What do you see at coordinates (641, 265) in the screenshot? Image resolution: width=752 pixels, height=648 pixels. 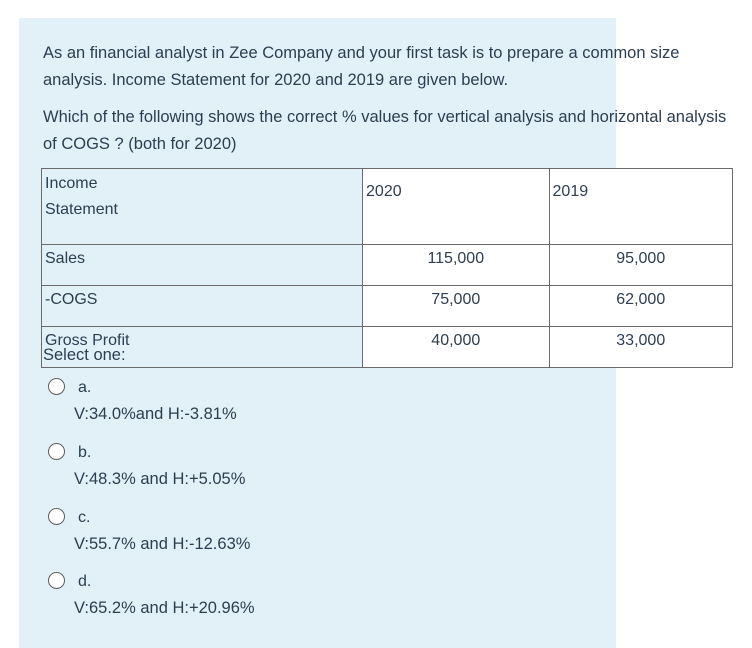 I see `cell-sales-2019: 95,000` at bounding box center [641, 265].